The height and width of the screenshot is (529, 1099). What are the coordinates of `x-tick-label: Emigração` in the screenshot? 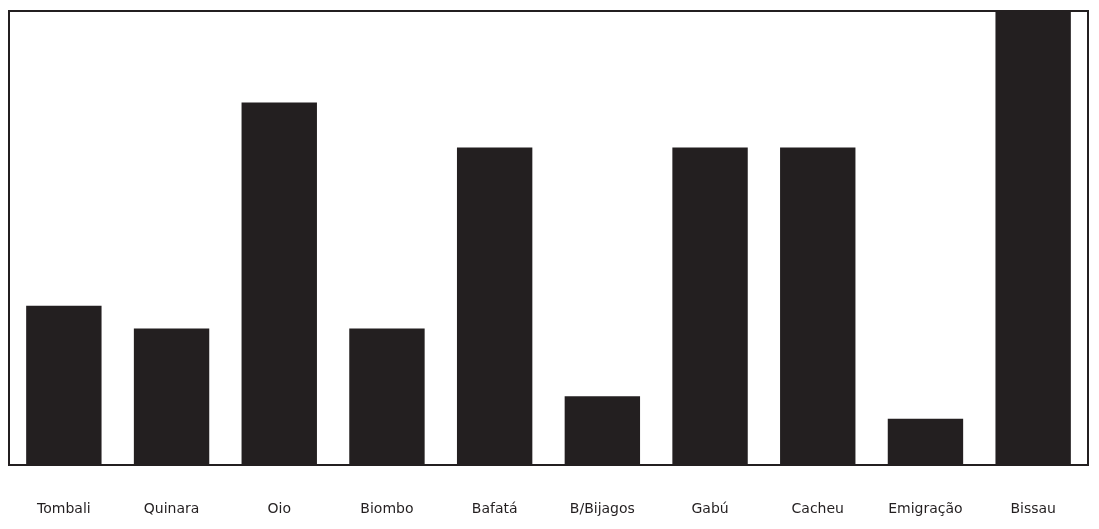 It's located at (925, 507).